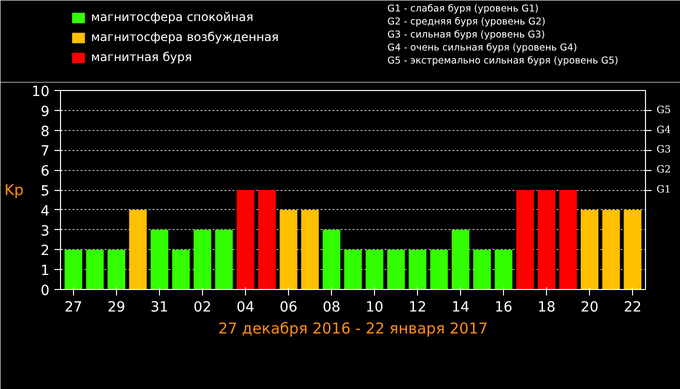  Describe the element at coordinates (463, 9) in the screenshot. I see `text: G1 - слабая буря (уровень G1)` at that location.